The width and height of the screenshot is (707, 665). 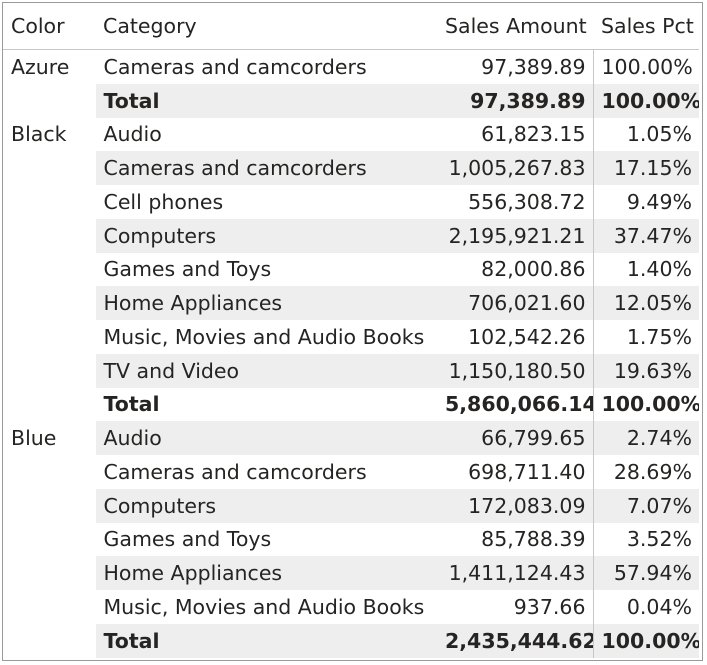 I want to click on total-row: Total 2,435,444.62 100.00%, so click(x=351, y=640).